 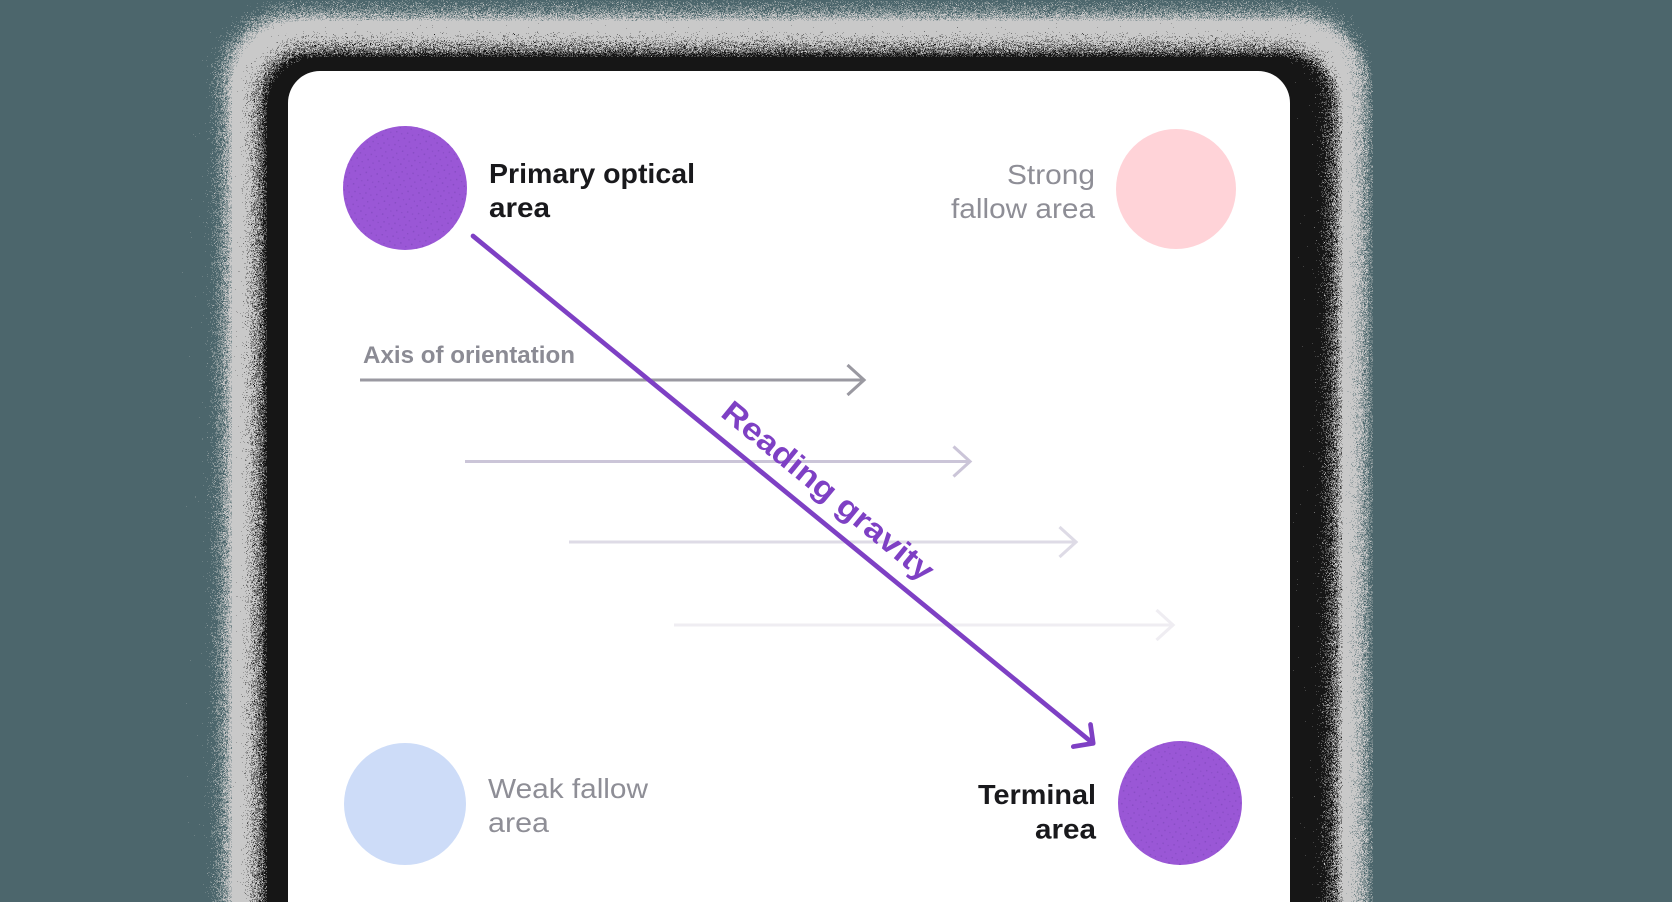 I want to click on svg-text: Primary optical, so click(x=592, y=173).